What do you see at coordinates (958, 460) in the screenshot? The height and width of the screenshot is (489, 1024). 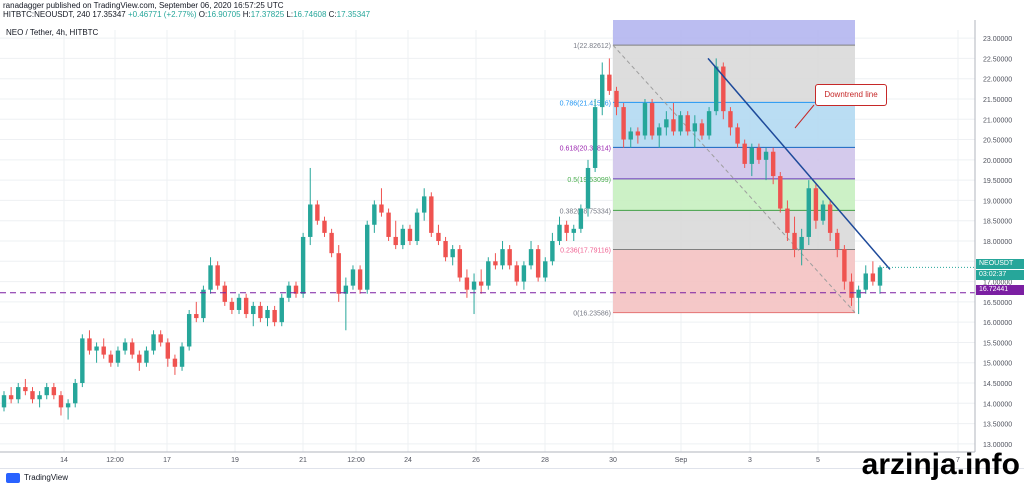 I see `x-tick-label: 7` at bounding box center [958, 460].